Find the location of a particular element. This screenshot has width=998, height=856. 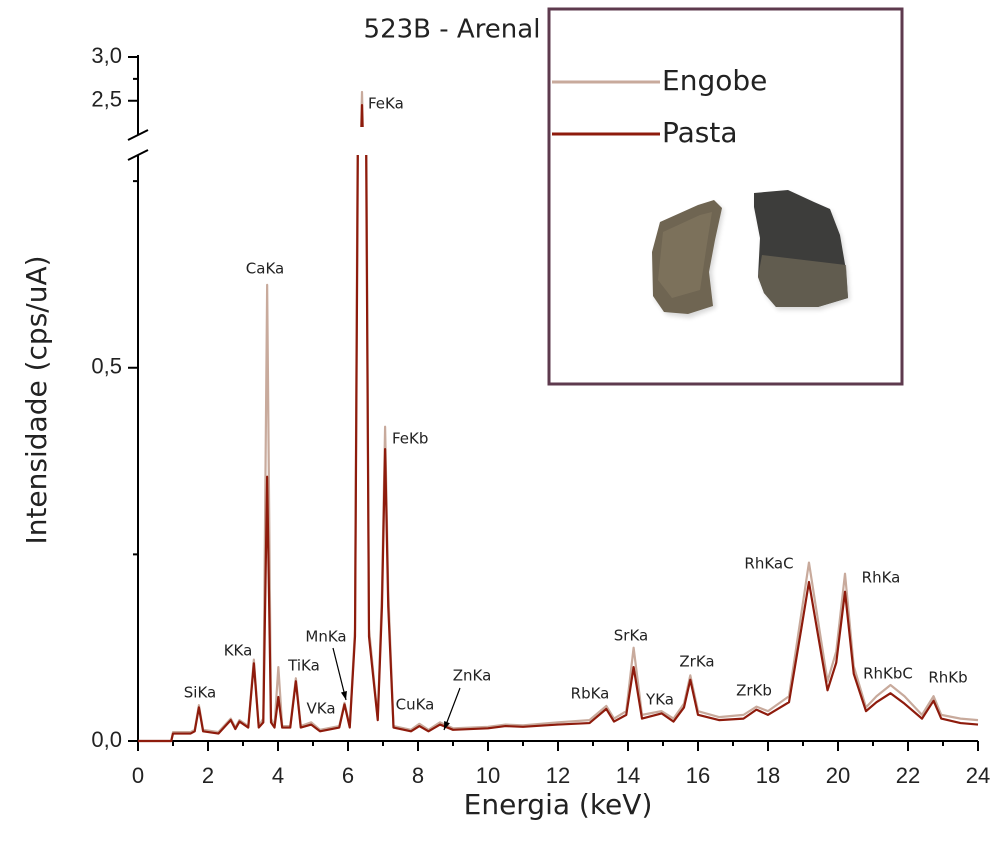

x-tick-label: 0 is located at coordinates (138, 775).